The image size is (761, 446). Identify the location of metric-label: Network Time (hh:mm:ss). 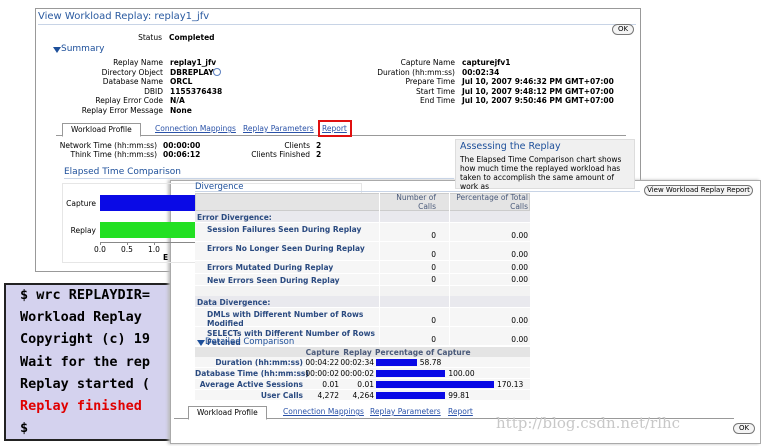
(108, 145).